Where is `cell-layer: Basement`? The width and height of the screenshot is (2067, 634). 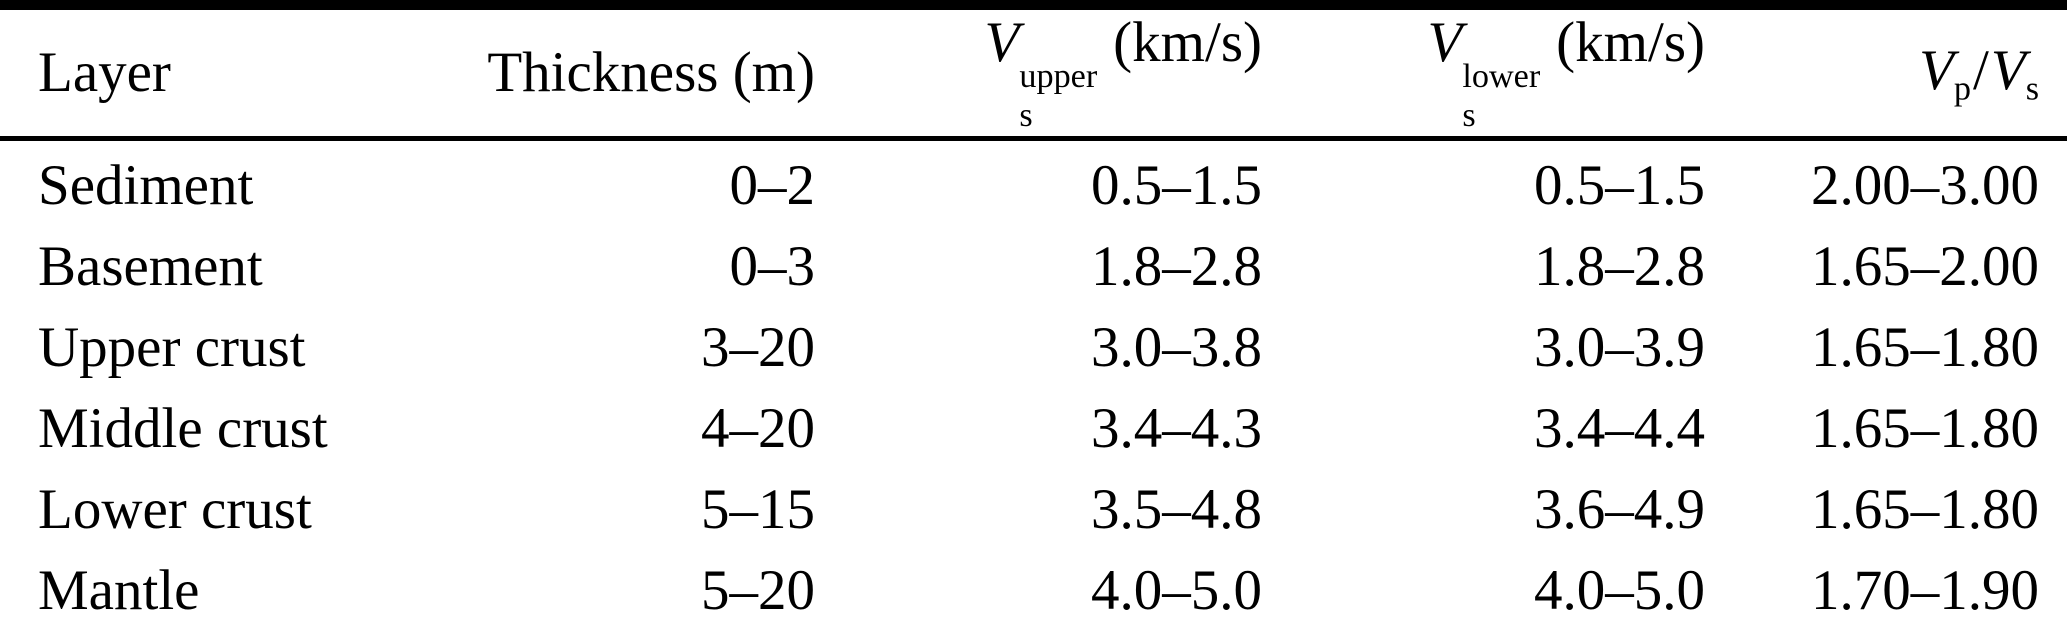 cell-layer: Basement is located at coordinates (150, 266).